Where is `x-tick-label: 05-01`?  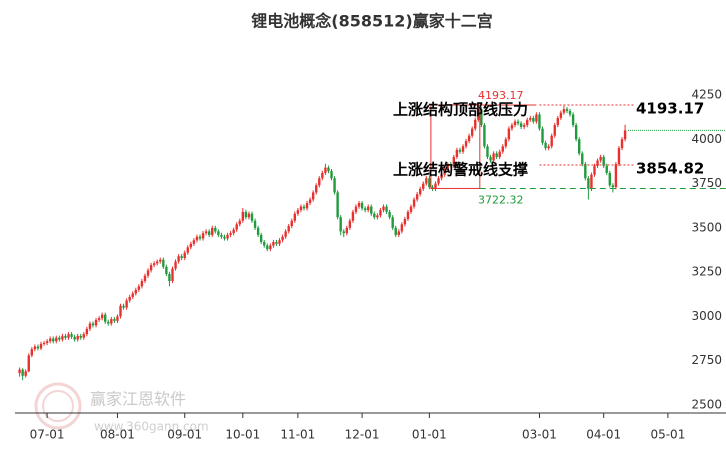 x-tick-label: 05-01 is located at coordinates (667, 435).